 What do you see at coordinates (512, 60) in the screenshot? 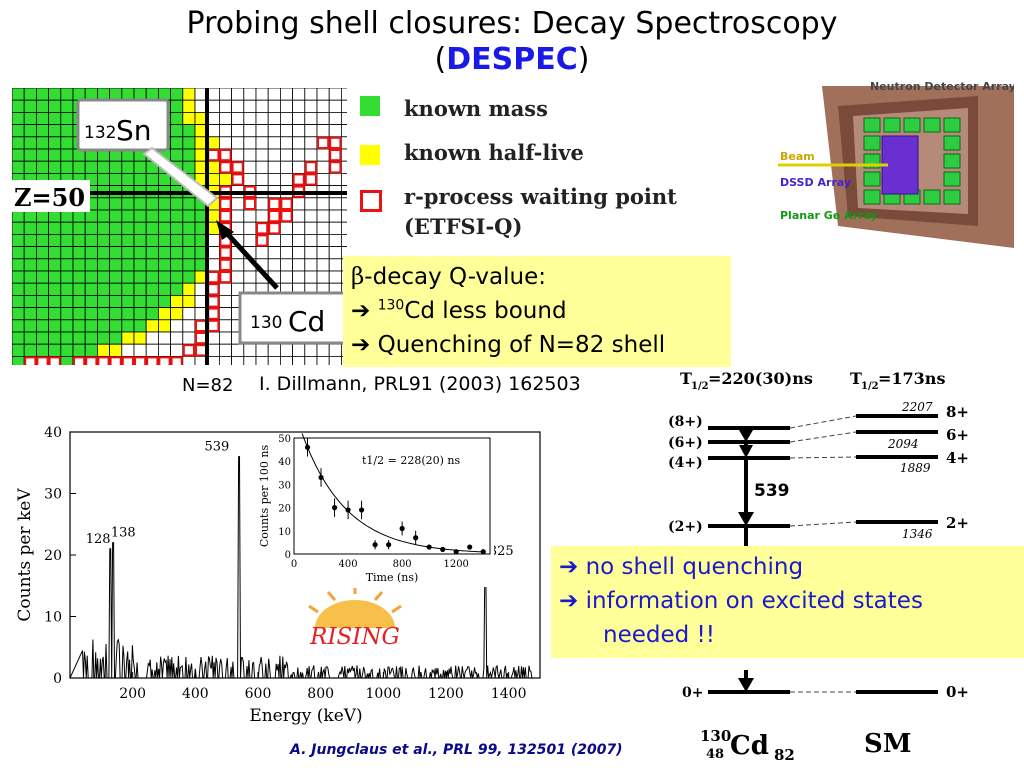
I see `title-line2: (DESPEC)` at bounding box center [512, 60].